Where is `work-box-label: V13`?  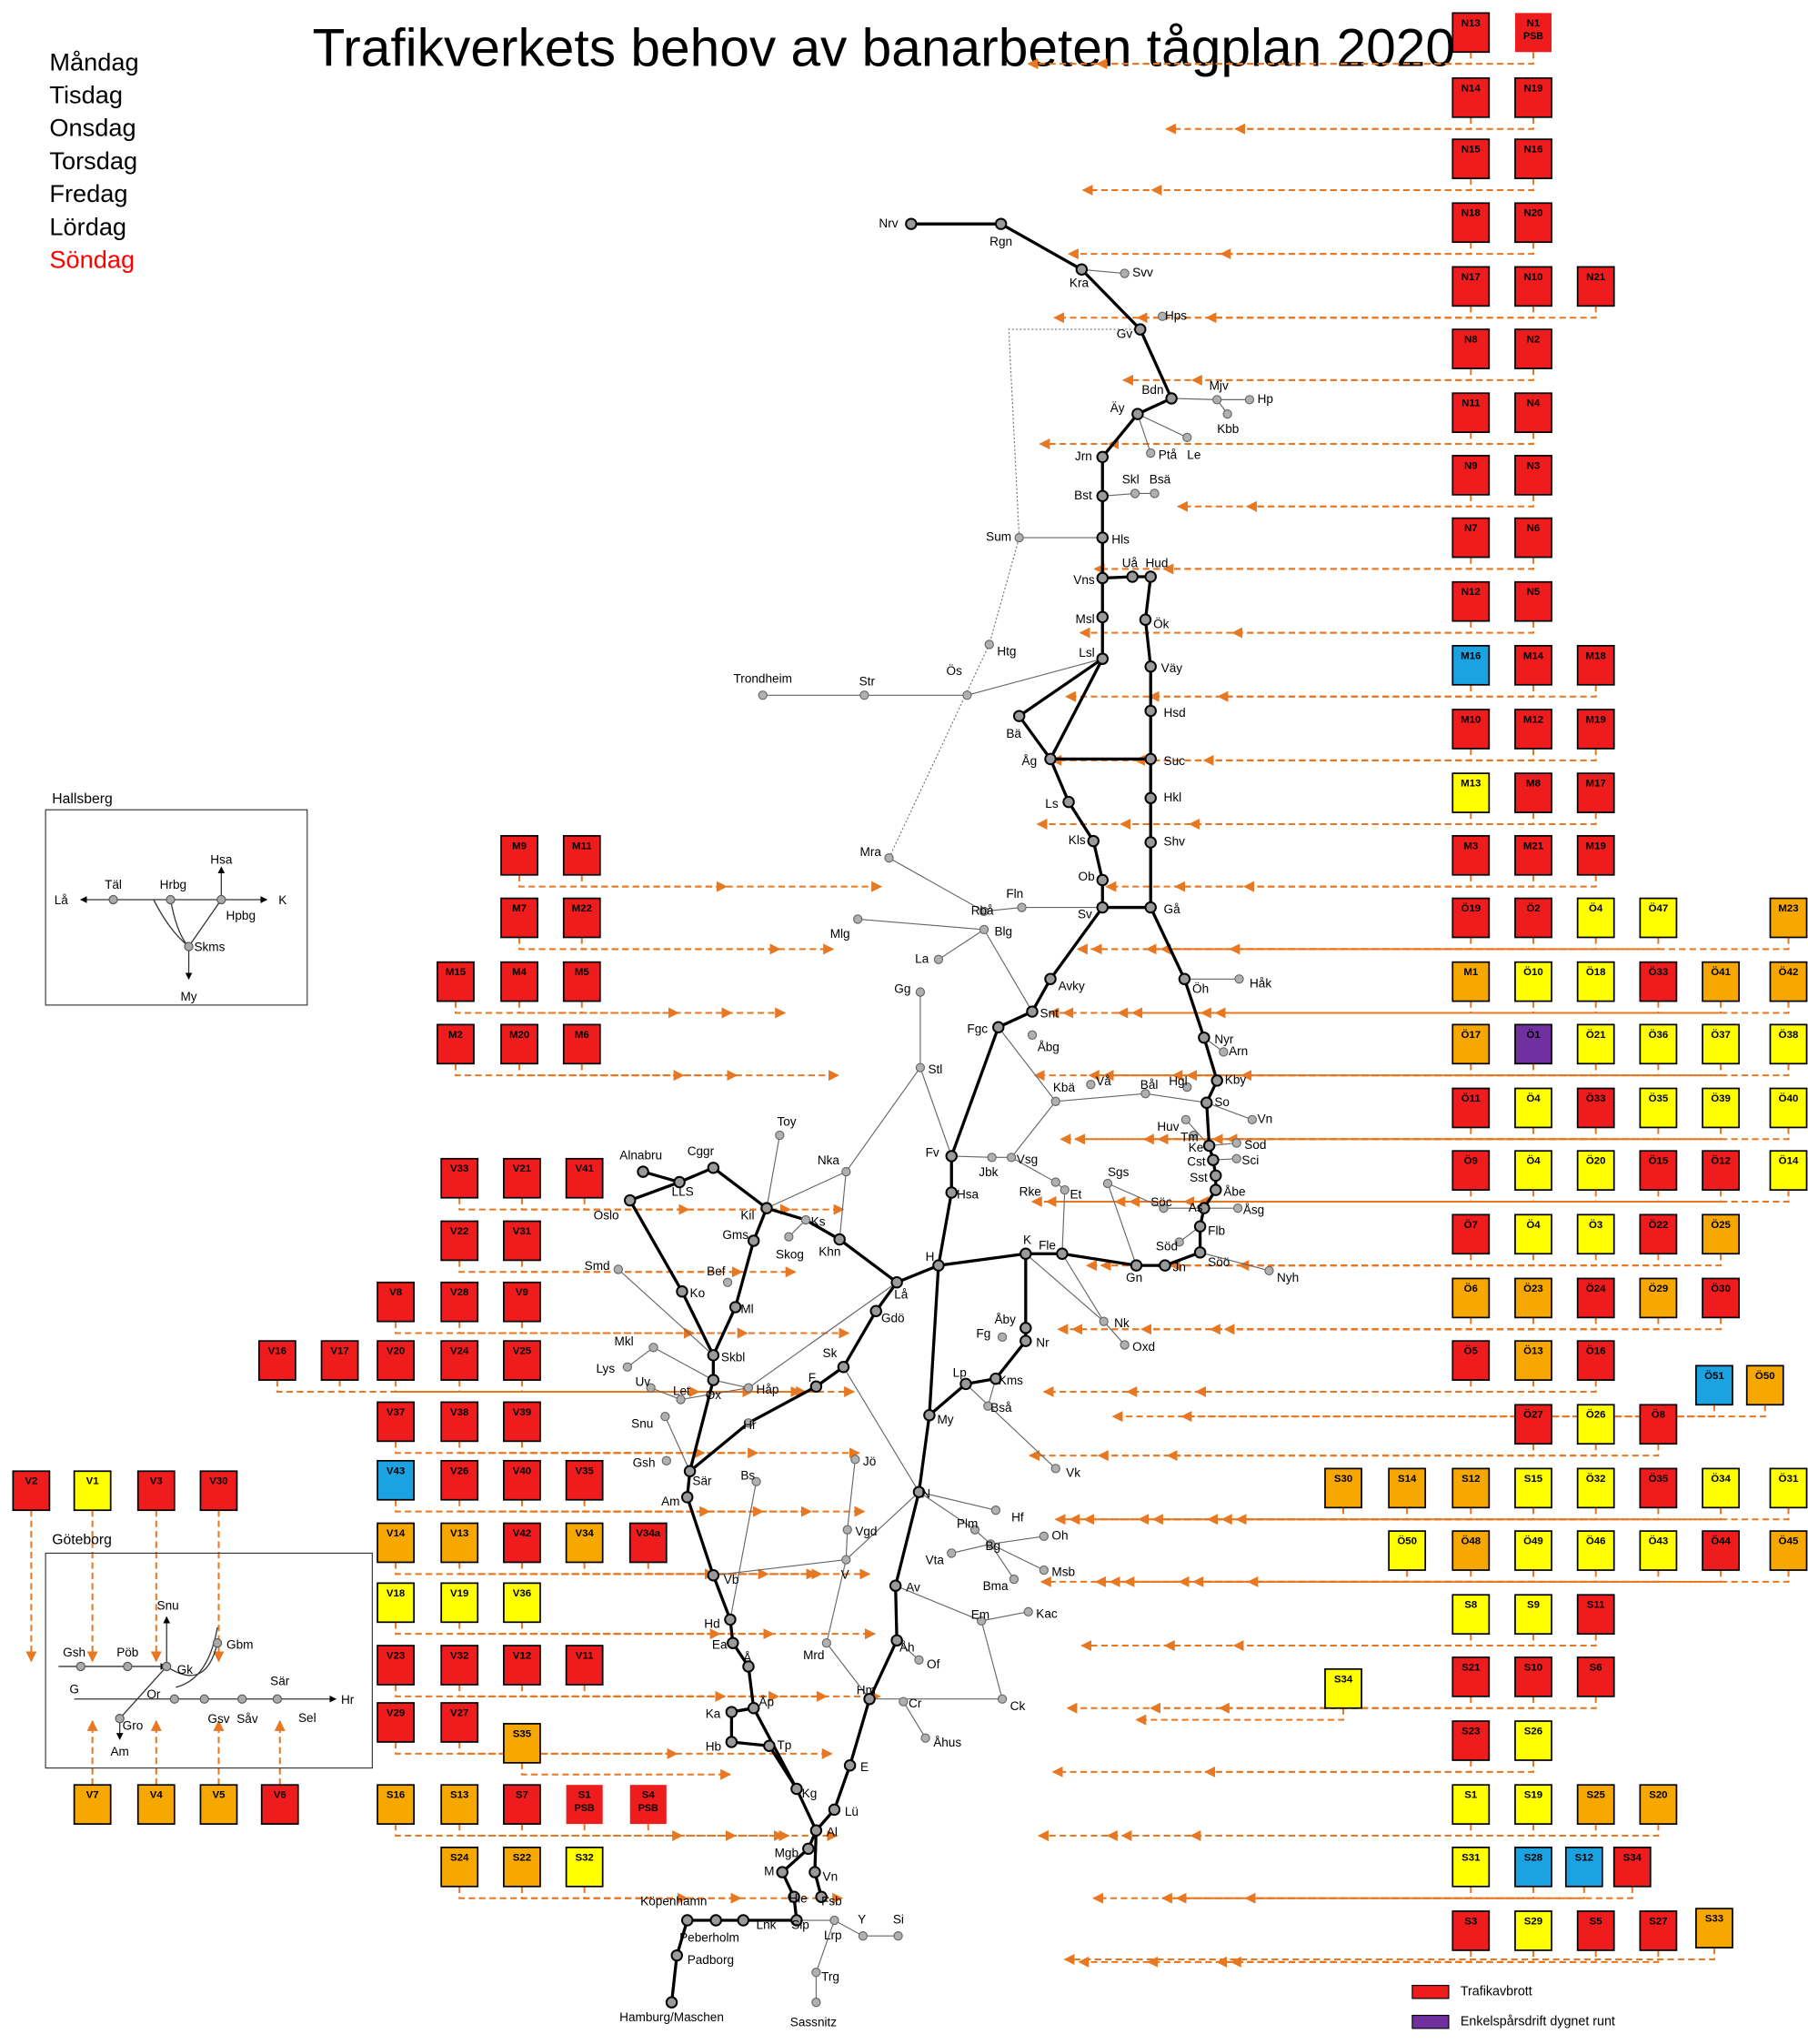 work-box-label: V13 is located at coordinates (459, 1534).